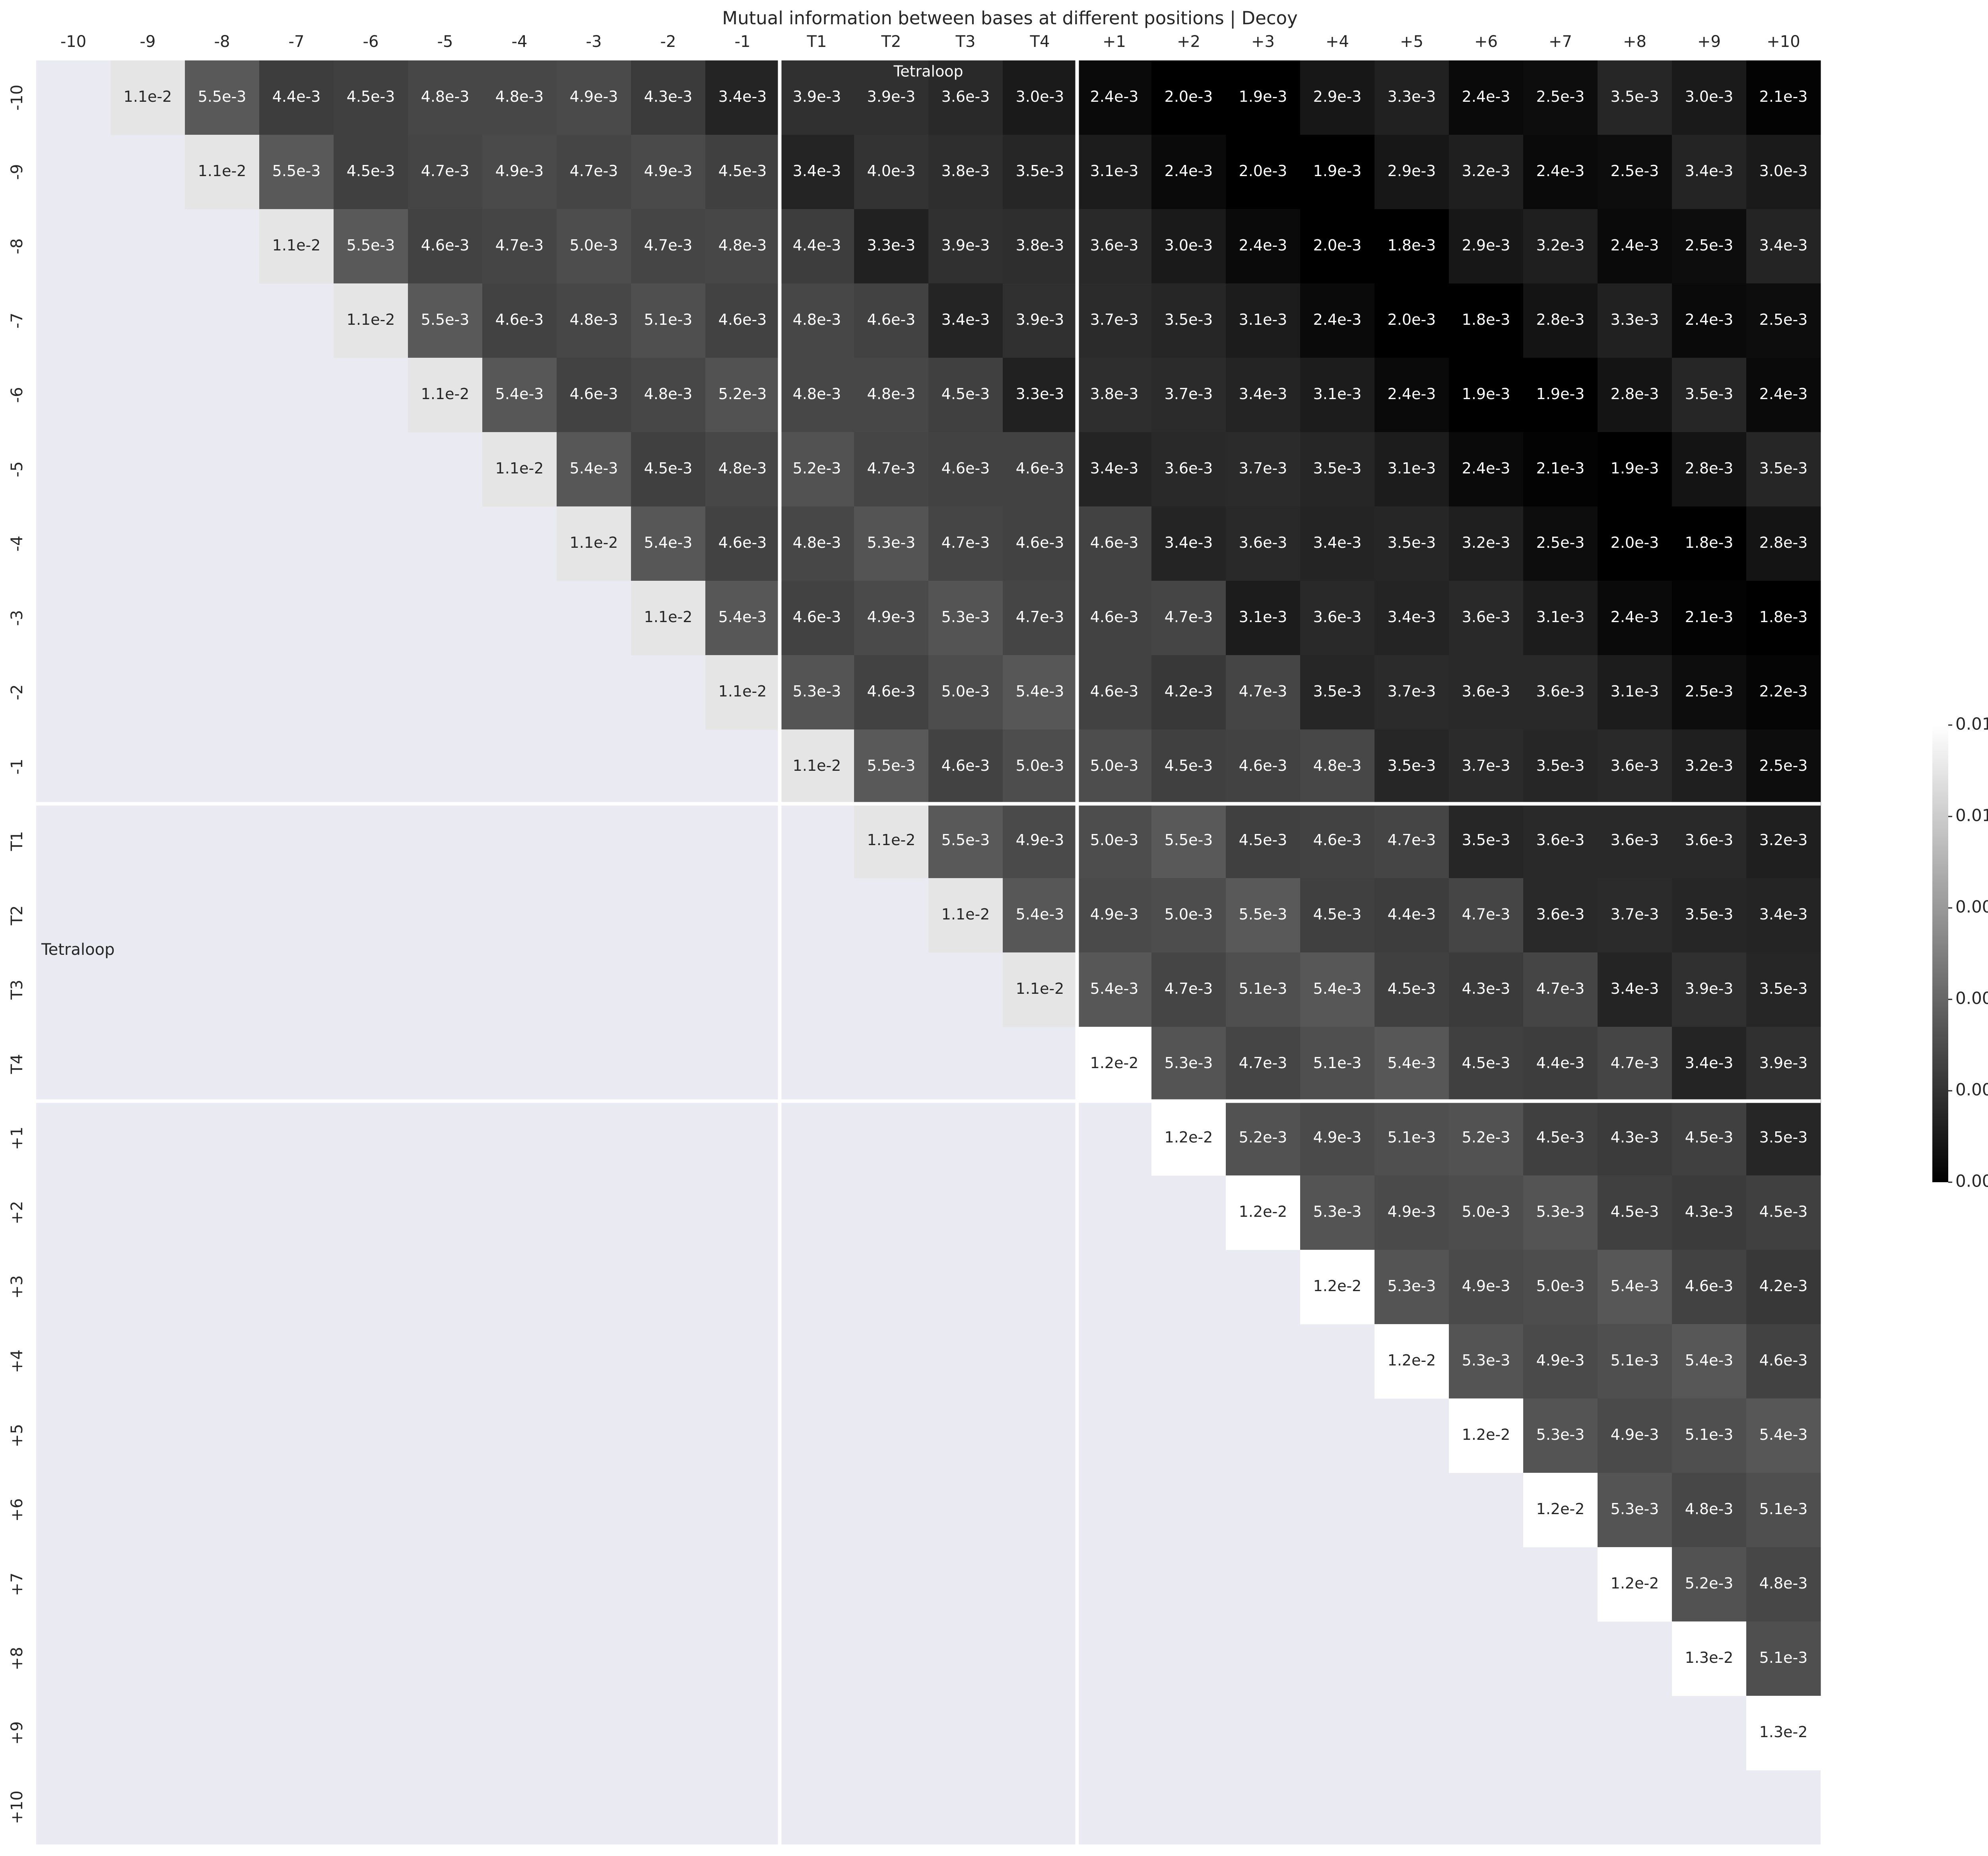  I want to click on cell-label: 4.2e-3, so click(1189, 691).